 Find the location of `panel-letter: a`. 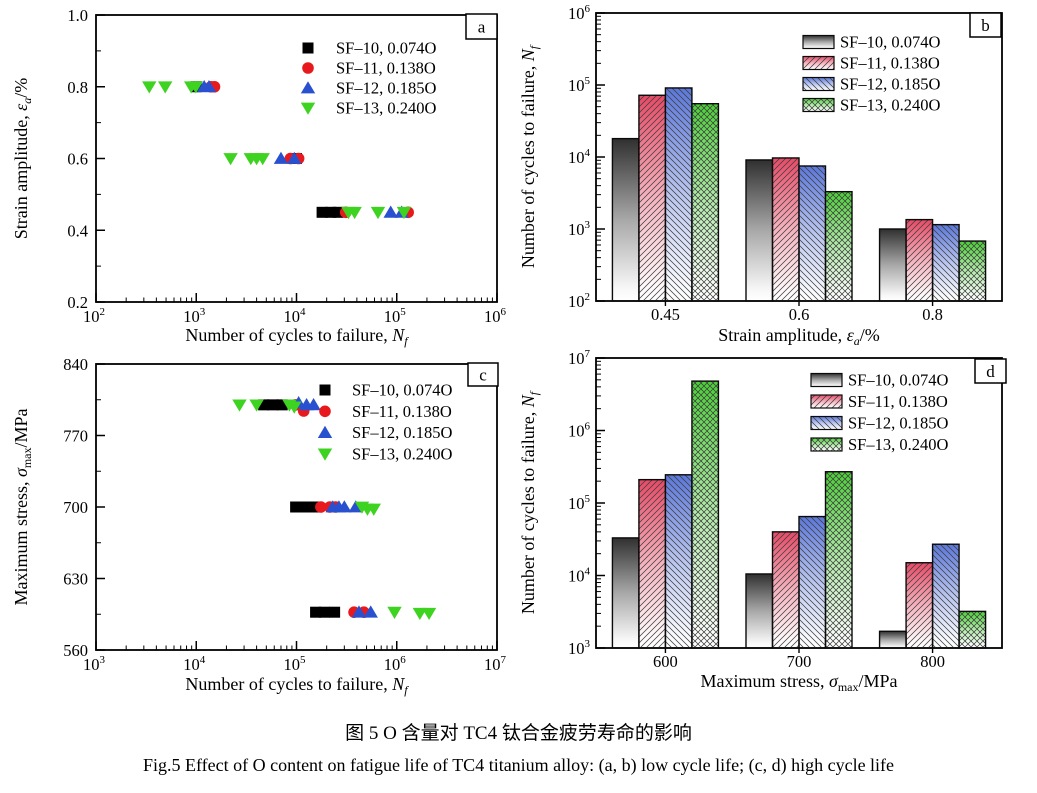

panel-letter: a is located at coordinates (481, 26).